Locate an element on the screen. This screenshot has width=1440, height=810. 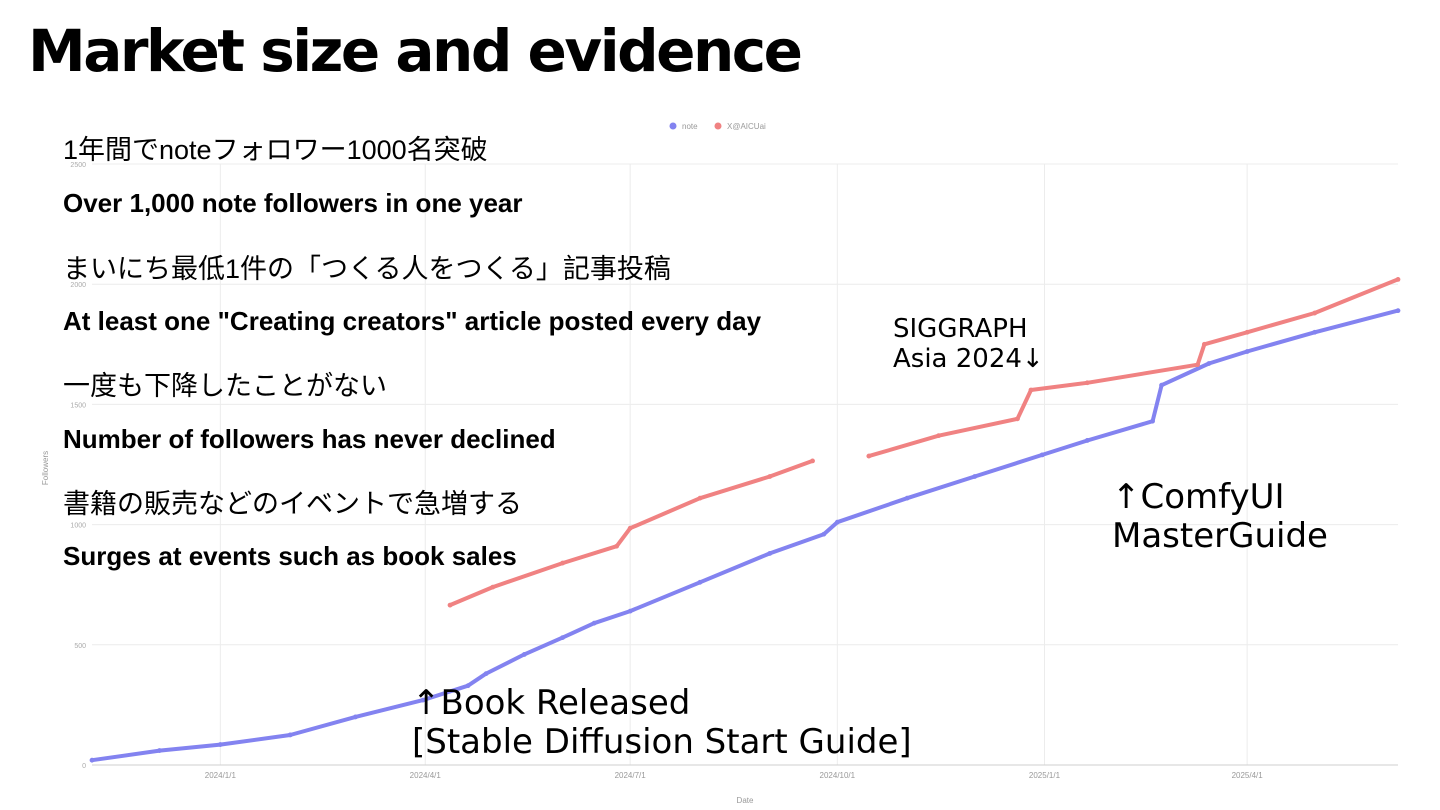
x-tick-label: 2024/7/1 is located at coordinates (631, 775).